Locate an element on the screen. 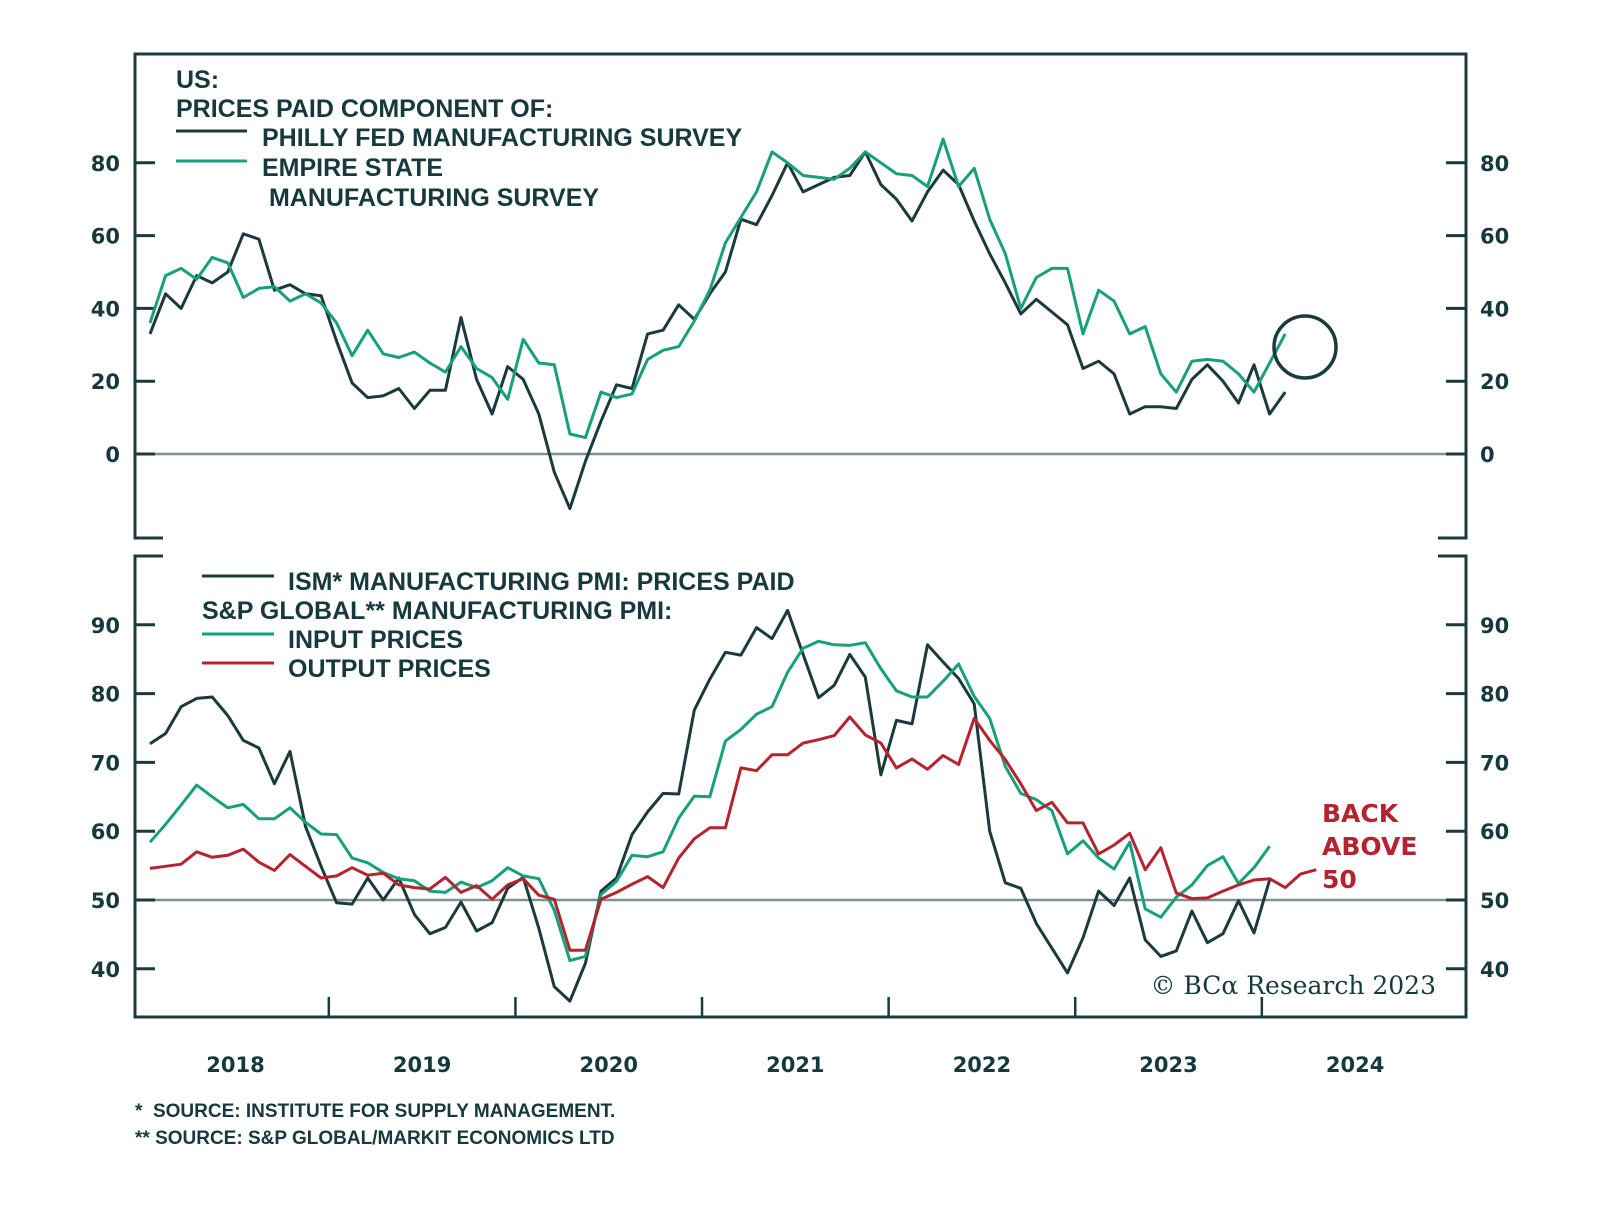  x-tick-label-2020: 2020 is located at coordinates (608, 1065).